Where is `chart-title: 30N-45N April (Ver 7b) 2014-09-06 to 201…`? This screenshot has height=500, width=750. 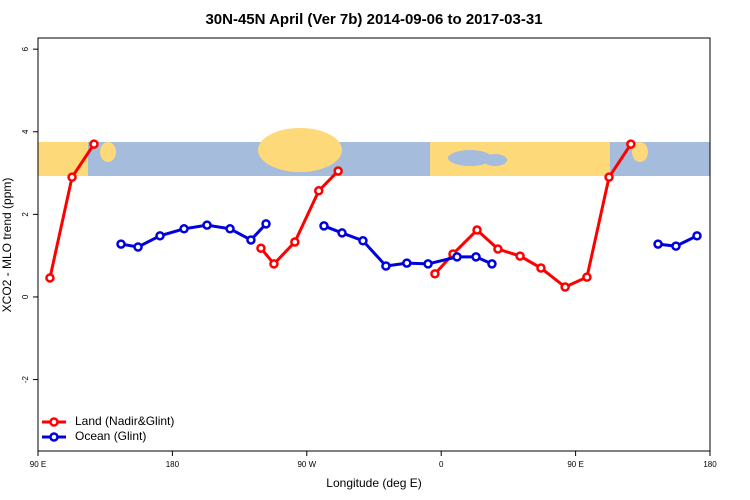
chart-title: 30N-45N April (Ver 7b) 2014-09-06 to 201… is located at coordinates (373, 19).